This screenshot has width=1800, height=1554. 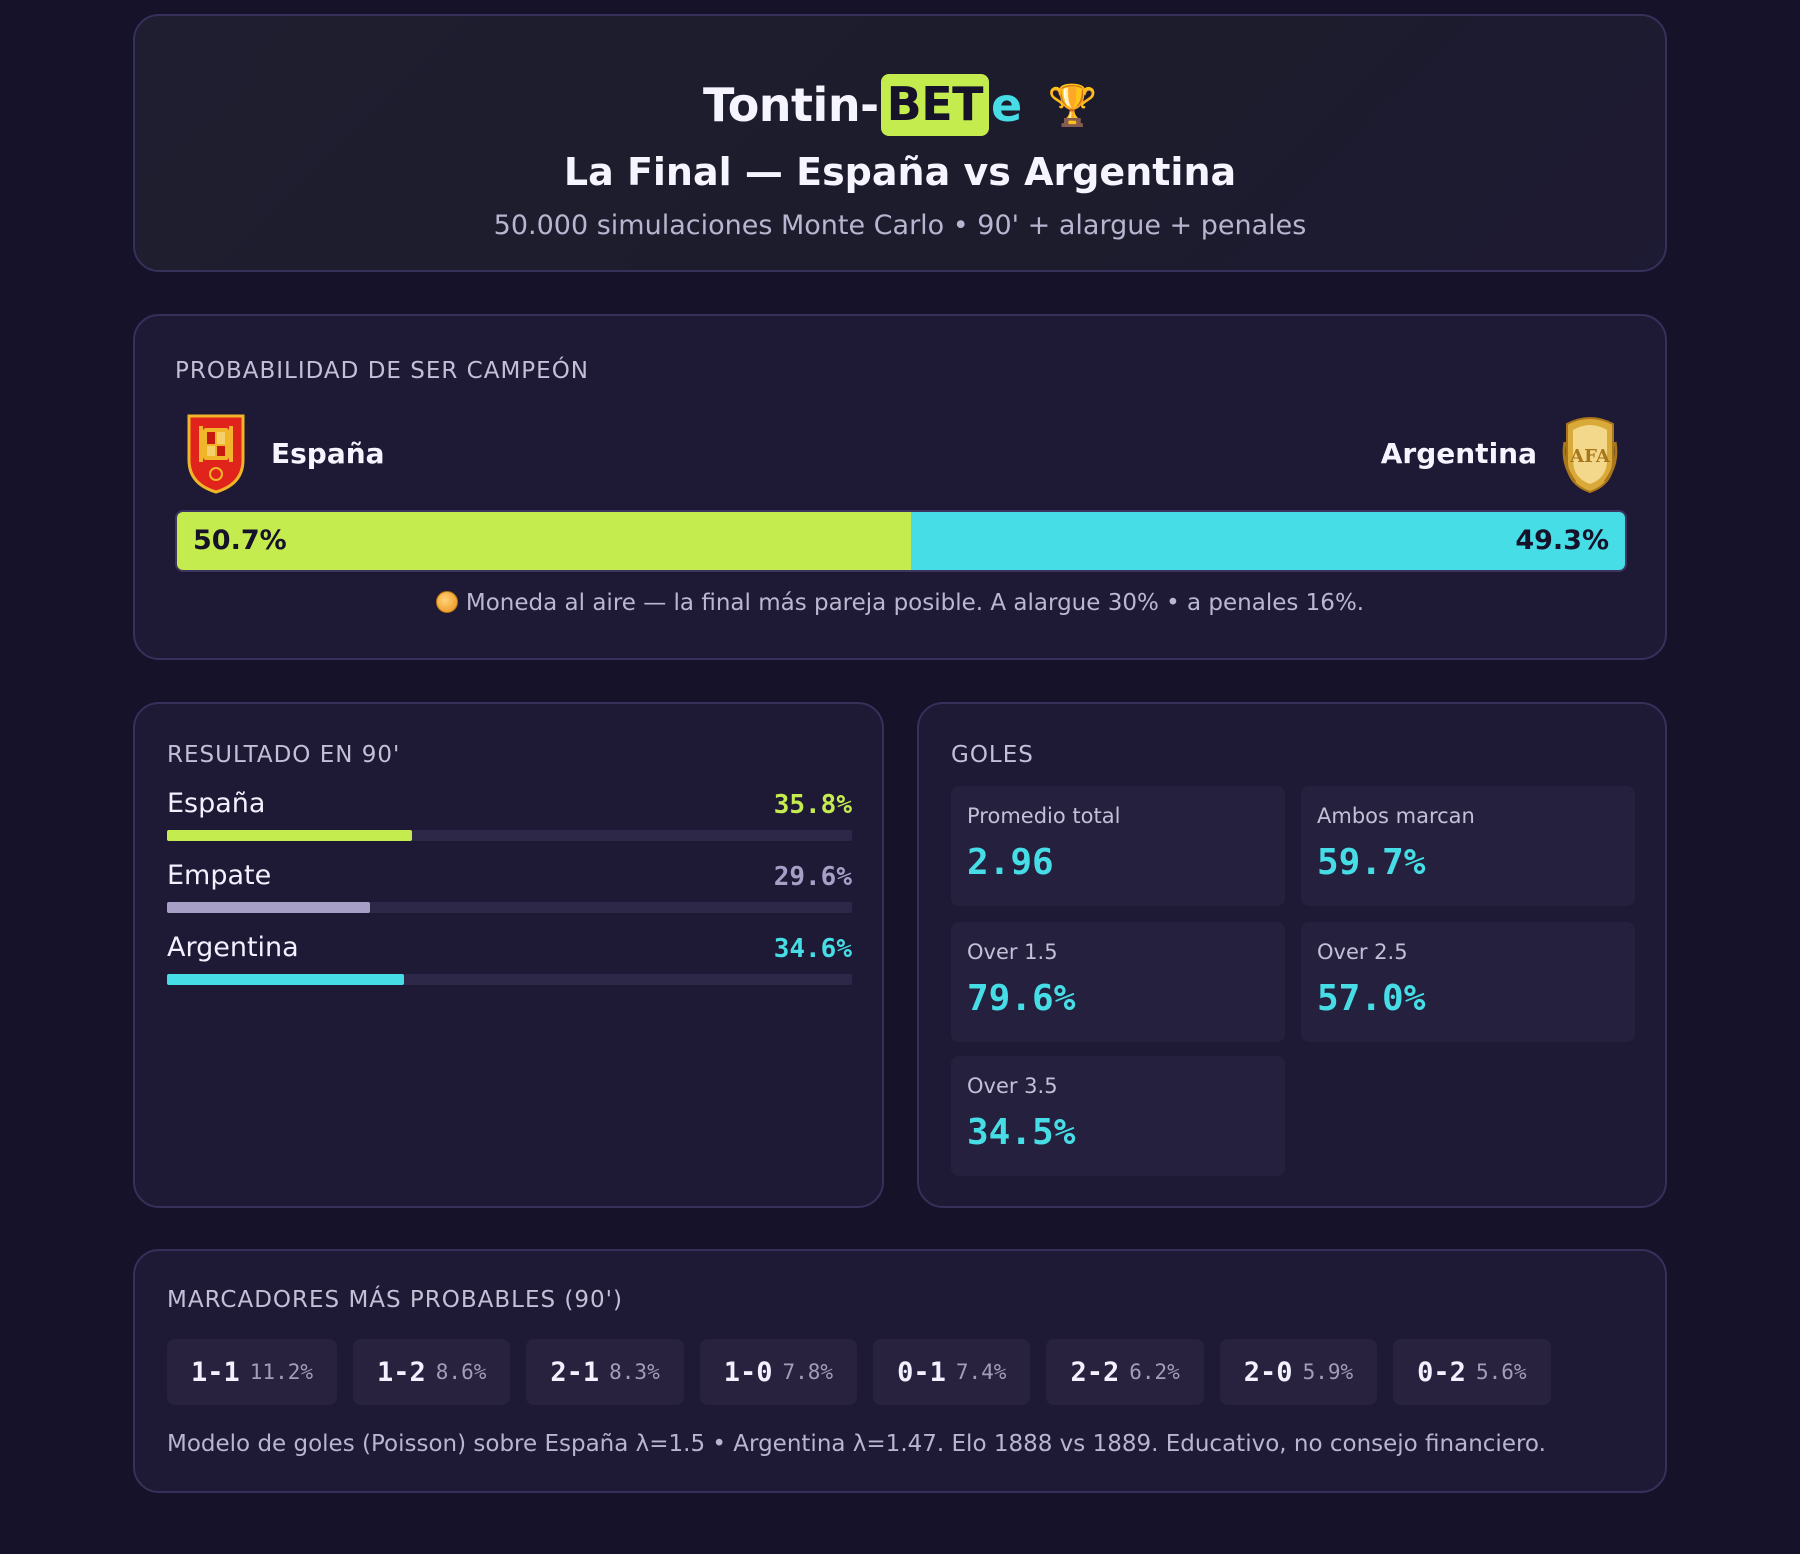 I want to click on stat-value: 2.96, so click(x=1010, y=862).